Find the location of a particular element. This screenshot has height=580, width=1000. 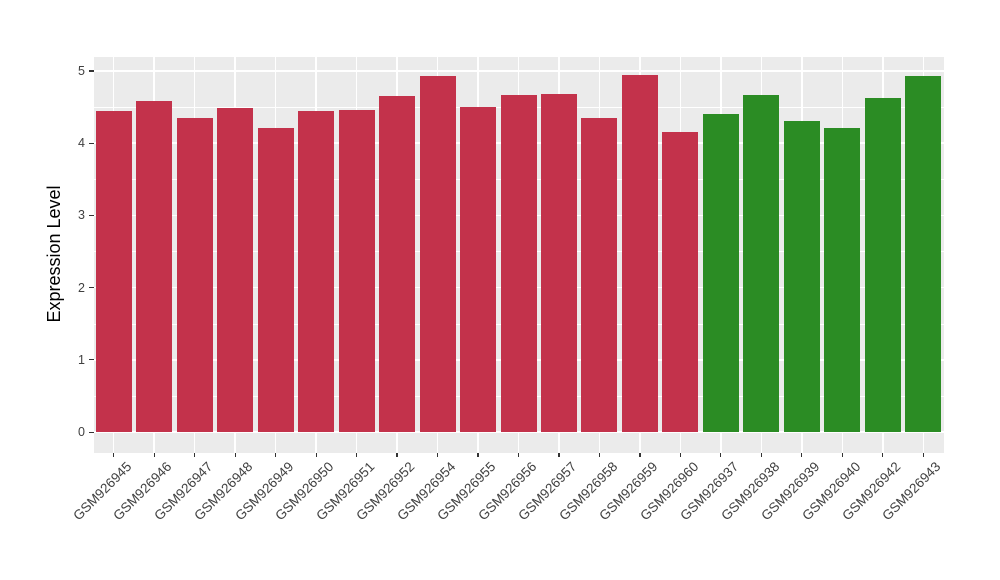

bar-GSM926940 is located at coordinates (842, 279).